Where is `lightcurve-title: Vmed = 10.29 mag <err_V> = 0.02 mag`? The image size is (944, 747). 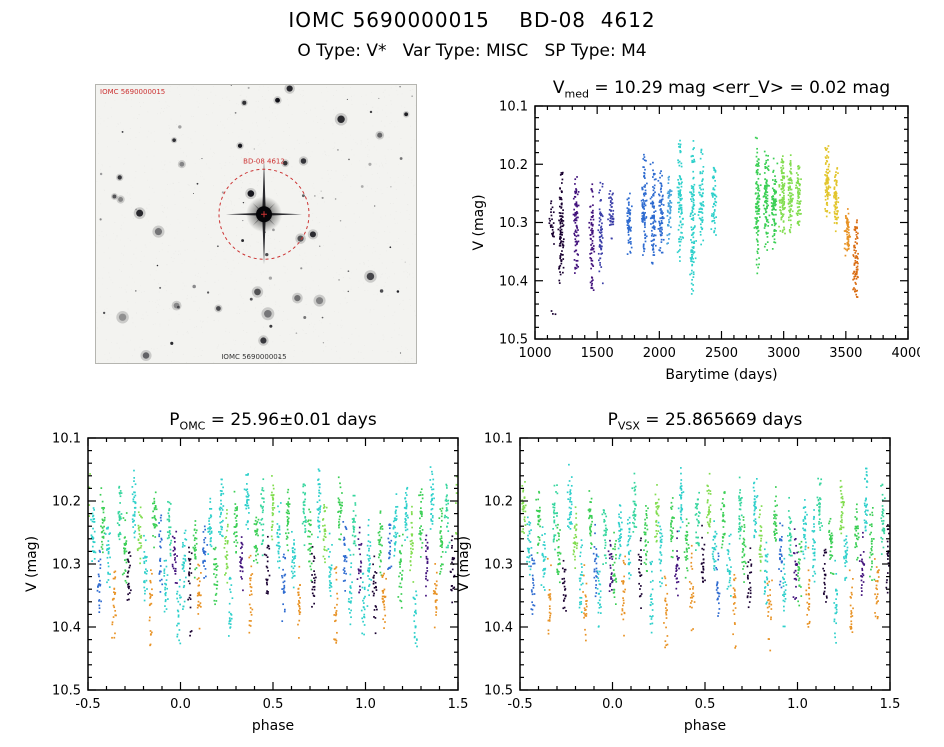
lightcurve-title: Vmed = 10.29 mag <err_V> = 0.02 mag is located at coordinates (716, 89).